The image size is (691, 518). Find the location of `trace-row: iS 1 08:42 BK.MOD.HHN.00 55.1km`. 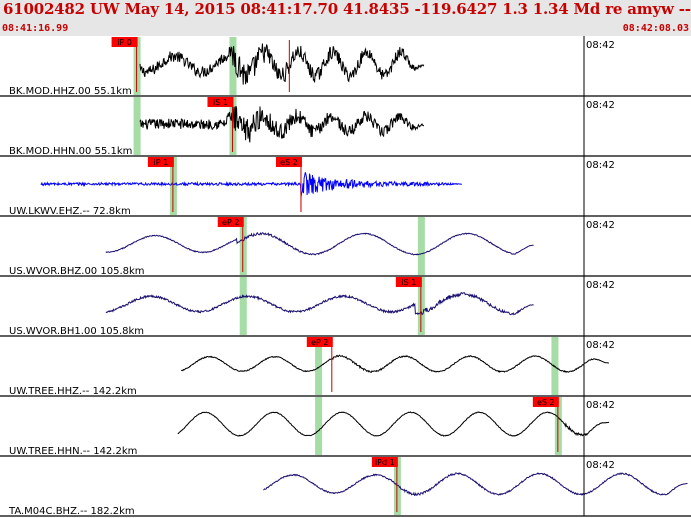

trace-row: iS 1 08:42 BK.MOD.HHN.00 55.1km is located at coordinates (345, 126).